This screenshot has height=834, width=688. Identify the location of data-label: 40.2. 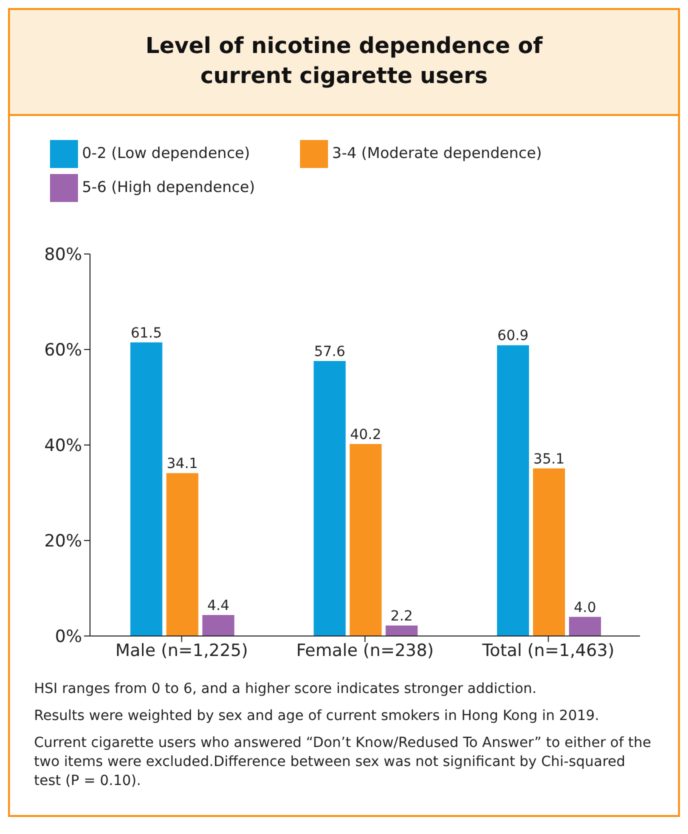
(366, 435).